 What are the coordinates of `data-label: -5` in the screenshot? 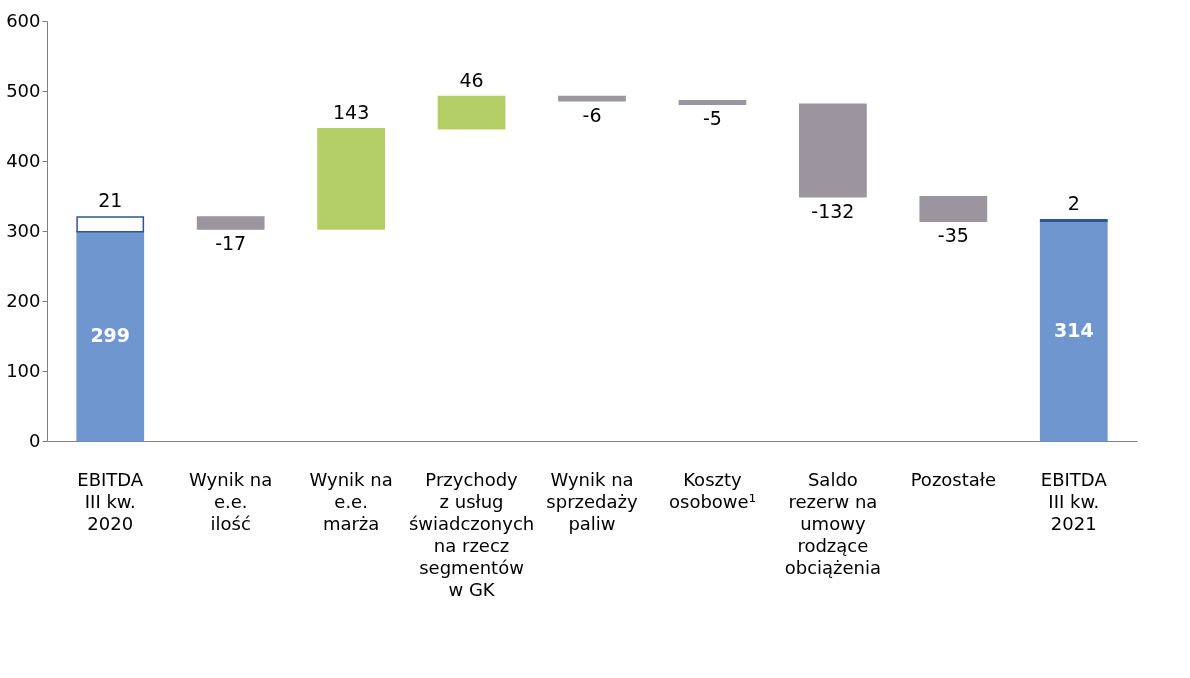 It's located at (712, 118).